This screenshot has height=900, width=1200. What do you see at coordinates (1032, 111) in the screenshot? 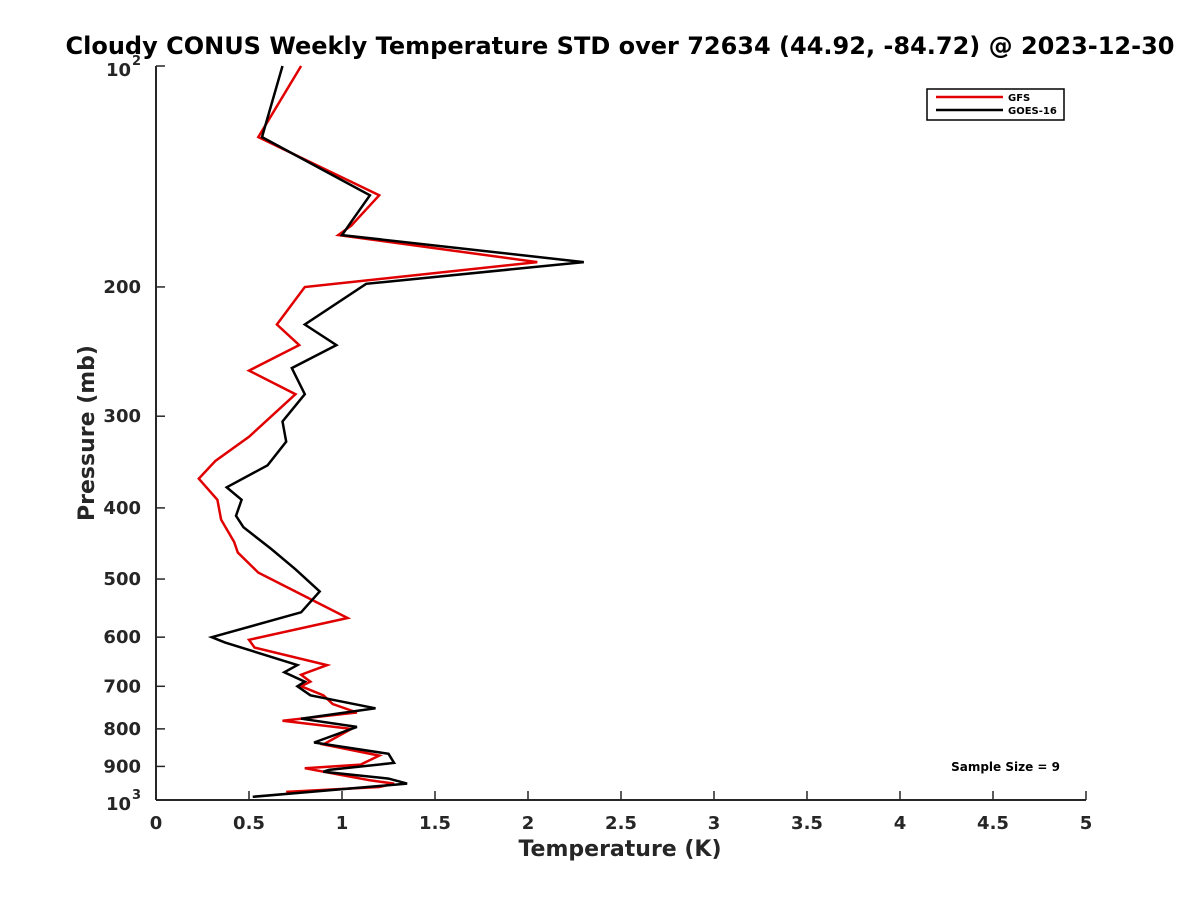
I see `legend-label-goes-16: GOES-16` at bounding box center [1032, 111].